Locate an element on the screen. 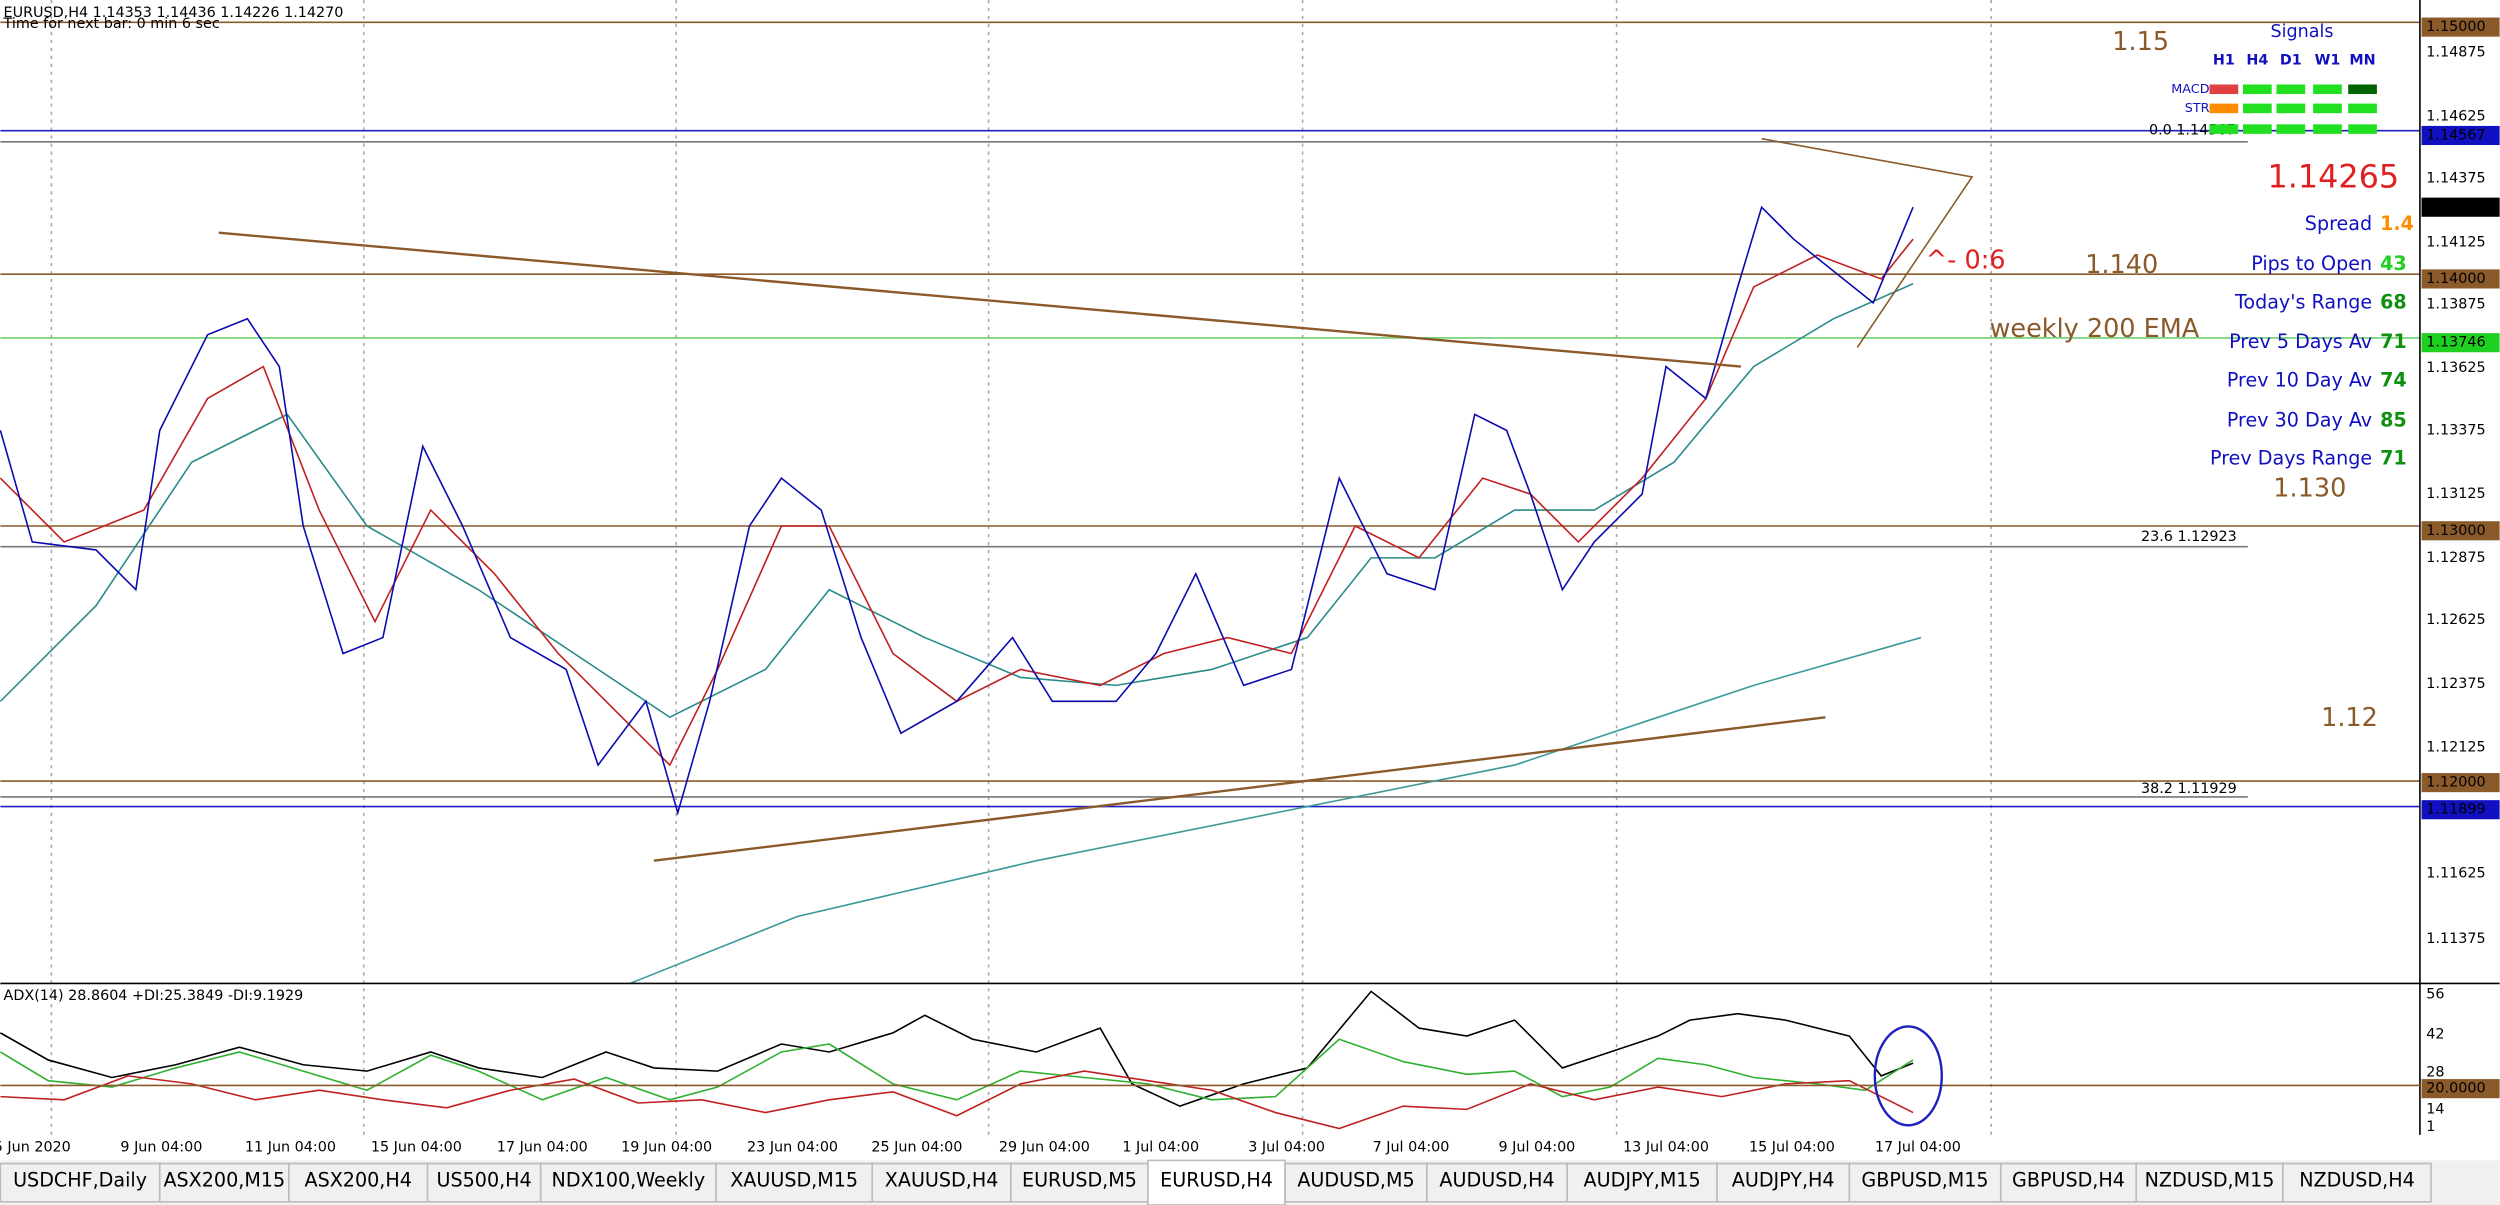 The width and height of the screenshot is (2500, 1205). time-label: 11 Jun 04:00 is located at coordinates (290, 1148).